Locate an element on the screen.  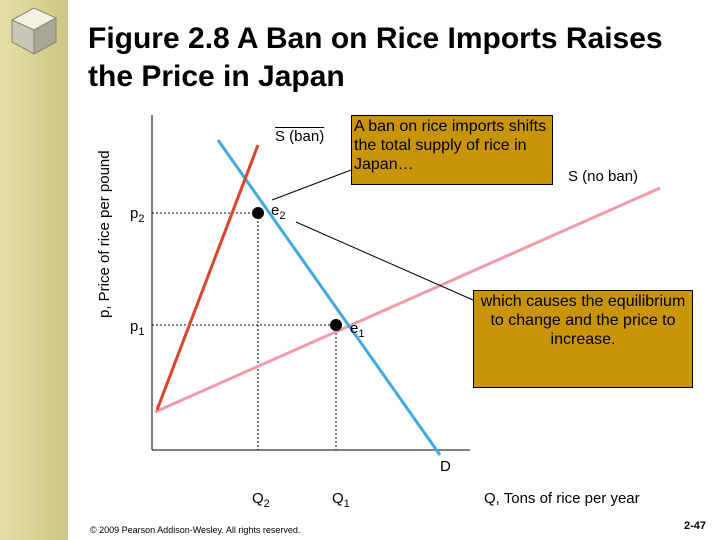
demand-label: D is located at coordinates (445, 466).